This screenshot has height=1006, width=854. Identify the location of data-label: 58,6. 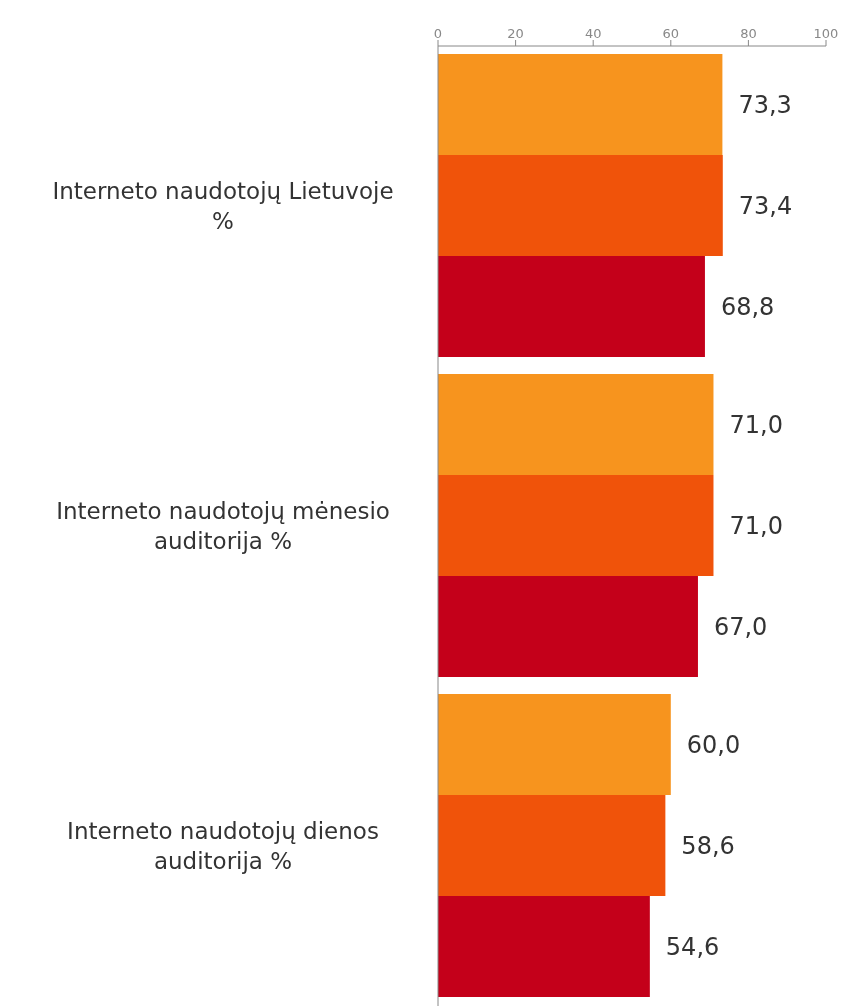
(708, 845).